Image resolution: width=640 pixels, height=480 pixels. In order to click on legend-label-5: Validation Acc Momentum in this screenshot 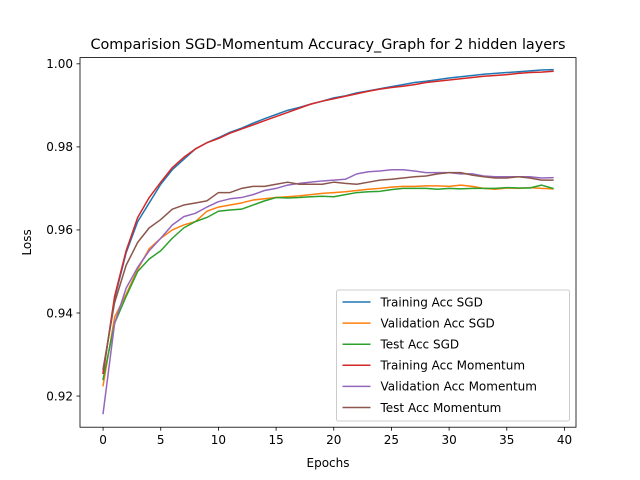, I will do `click(459, 387)`.